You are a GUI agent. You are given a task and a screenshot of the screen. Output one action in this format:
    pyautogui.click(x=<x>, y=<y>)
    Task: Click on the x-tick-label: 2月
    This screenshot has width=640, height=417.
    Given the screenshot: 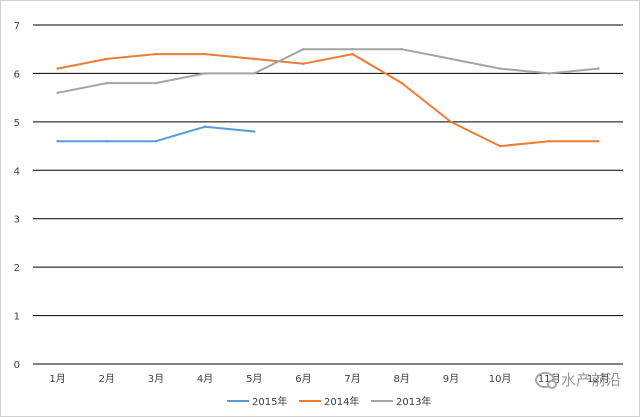 What is the action you would take?
    pyautogui.click(x=107, y=379)
    